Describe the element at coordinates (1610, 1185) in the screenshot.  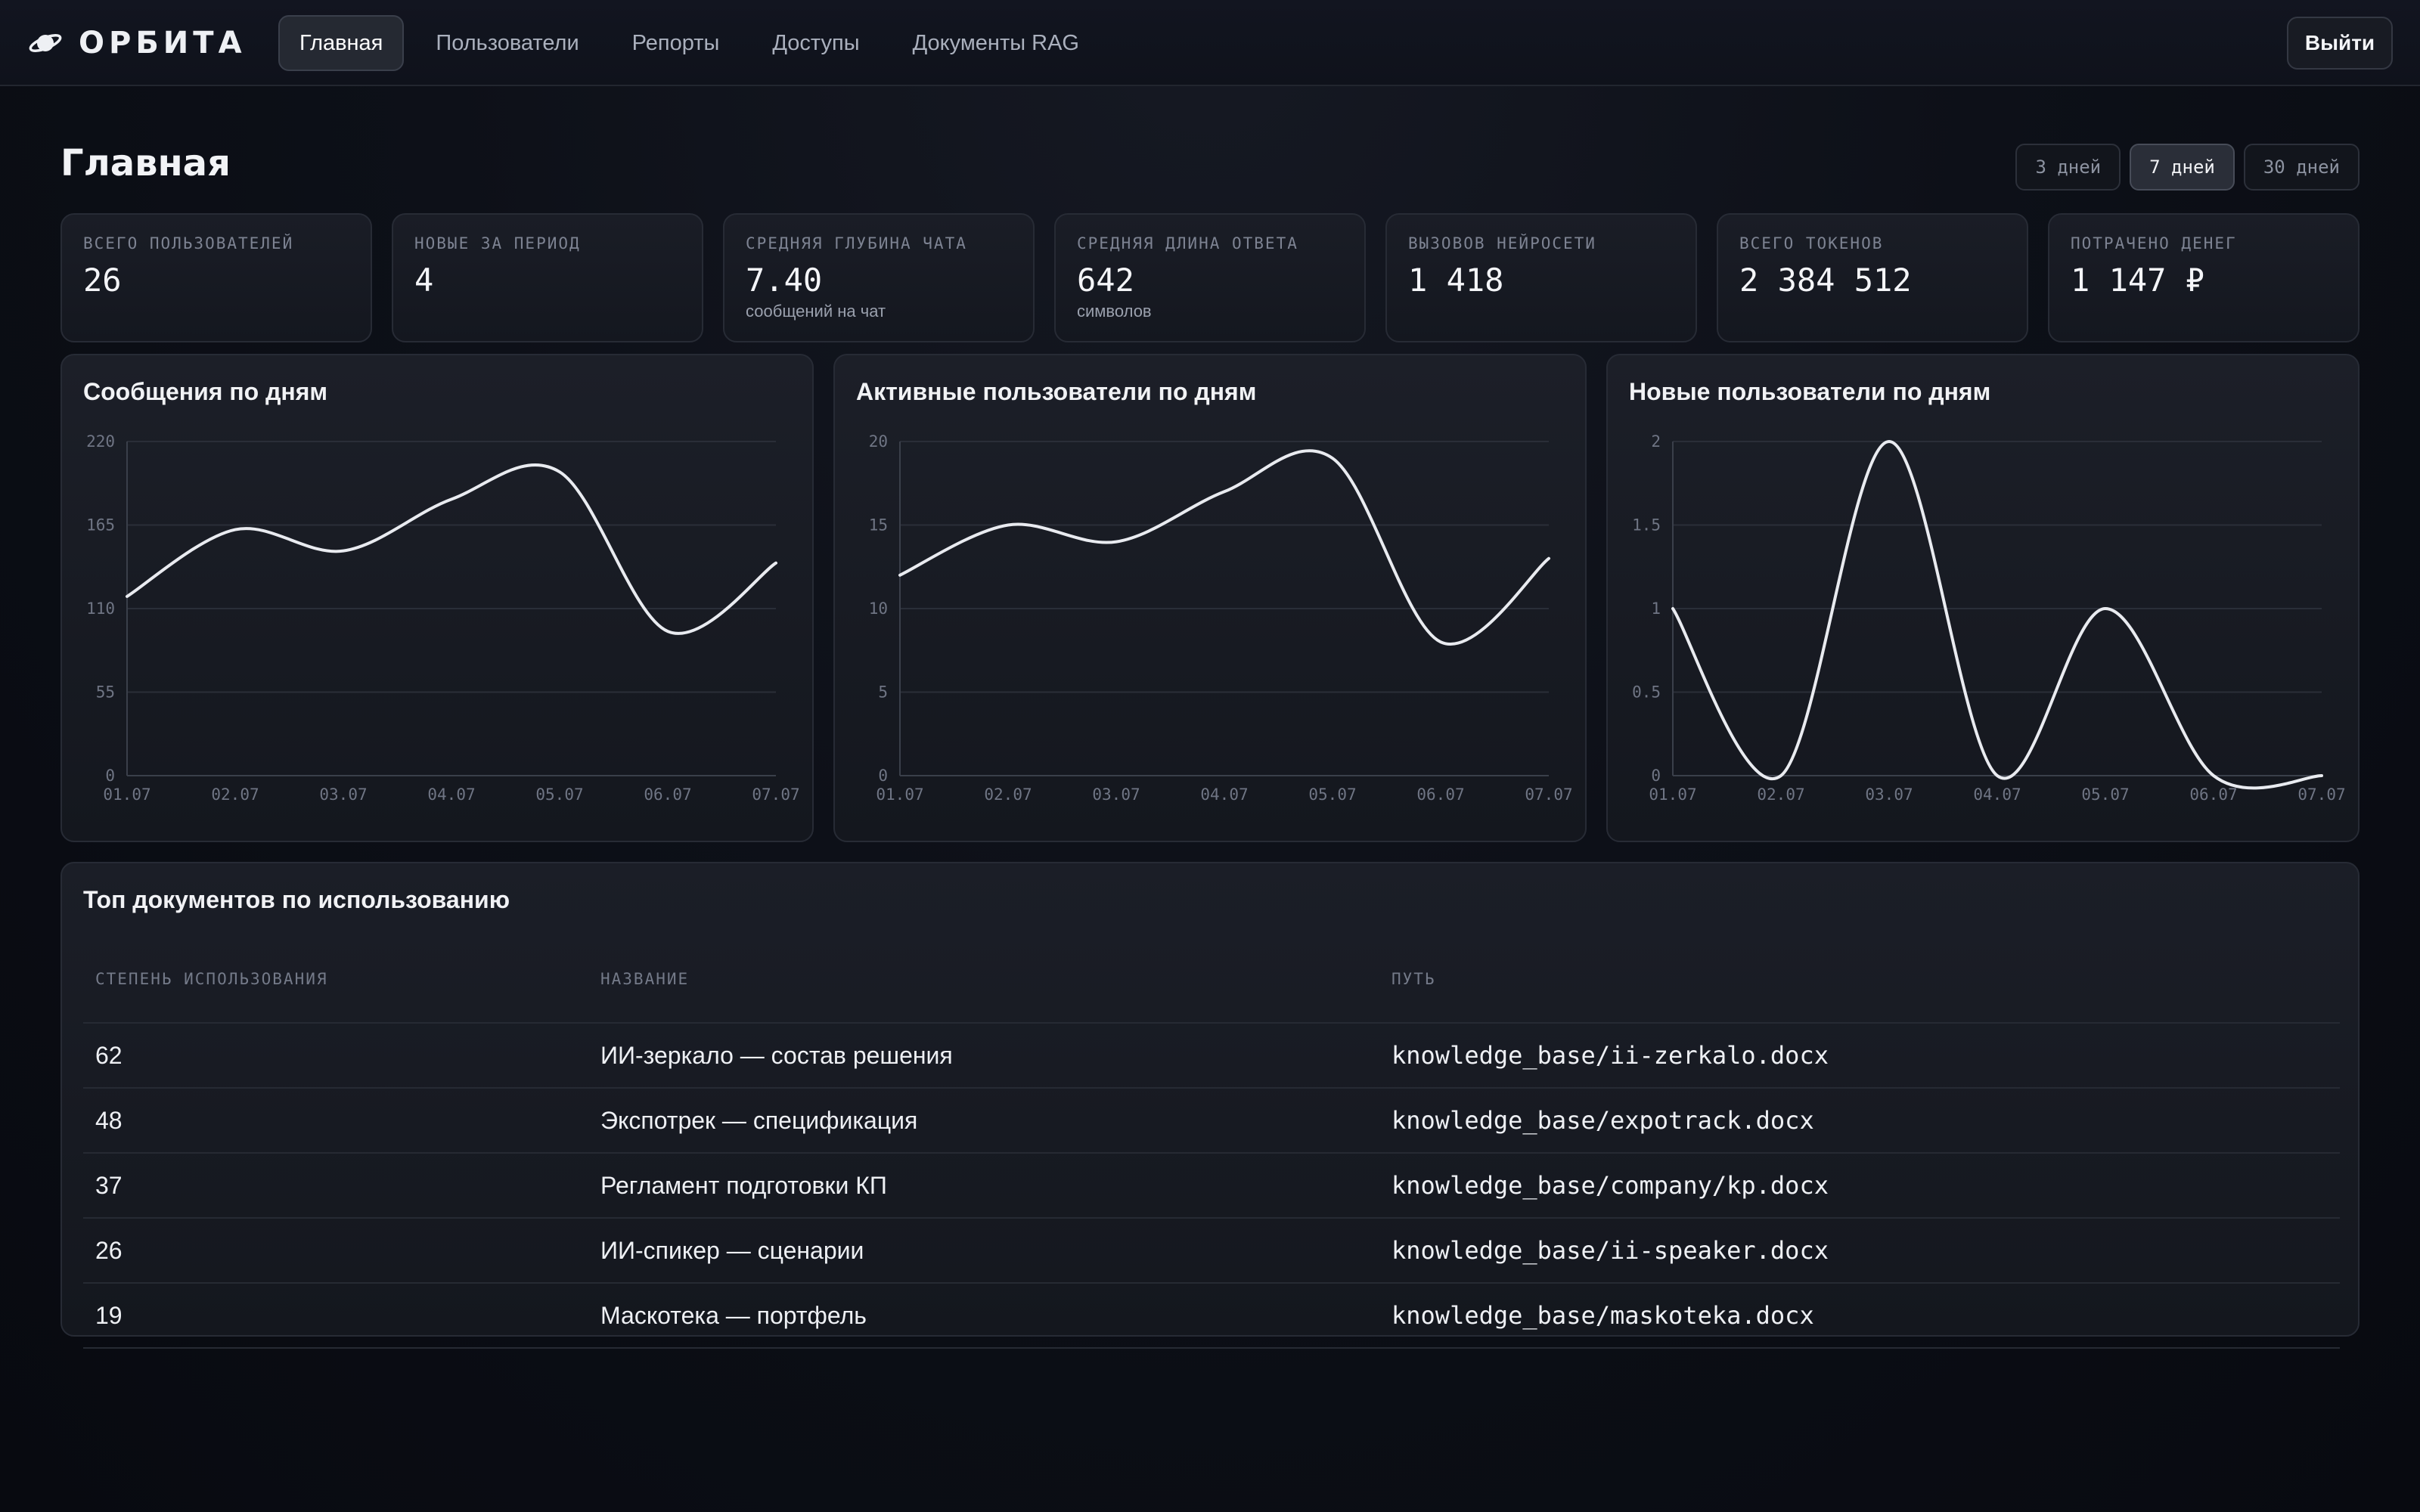
I see `cell-path: knowledge_base/company/kp.docx` at that location.